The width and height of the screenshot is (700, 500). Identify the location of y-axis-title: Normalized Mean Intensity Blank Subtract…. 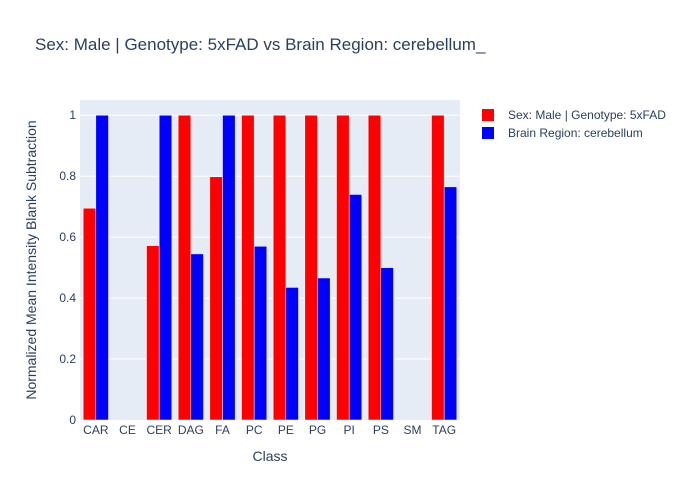
(31, 259).